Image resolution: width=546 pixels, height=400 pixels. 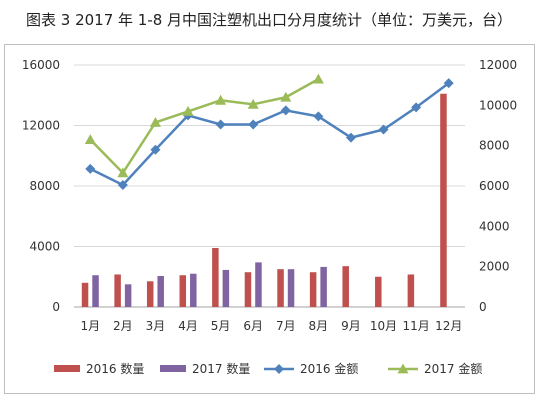 I want to click on right-axis-tick-label: 8000, so click(x=494, y=146).